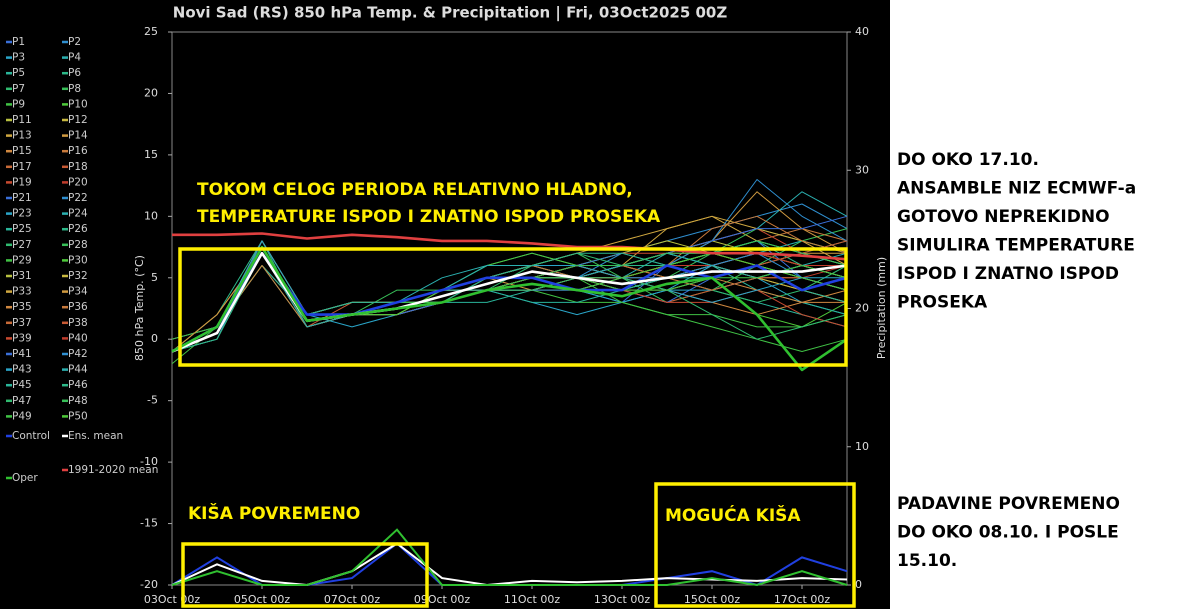 Image resolution: width=1200 pixels, height=609 pixels. I want to click on legend-label: P7, so click(18, 89).